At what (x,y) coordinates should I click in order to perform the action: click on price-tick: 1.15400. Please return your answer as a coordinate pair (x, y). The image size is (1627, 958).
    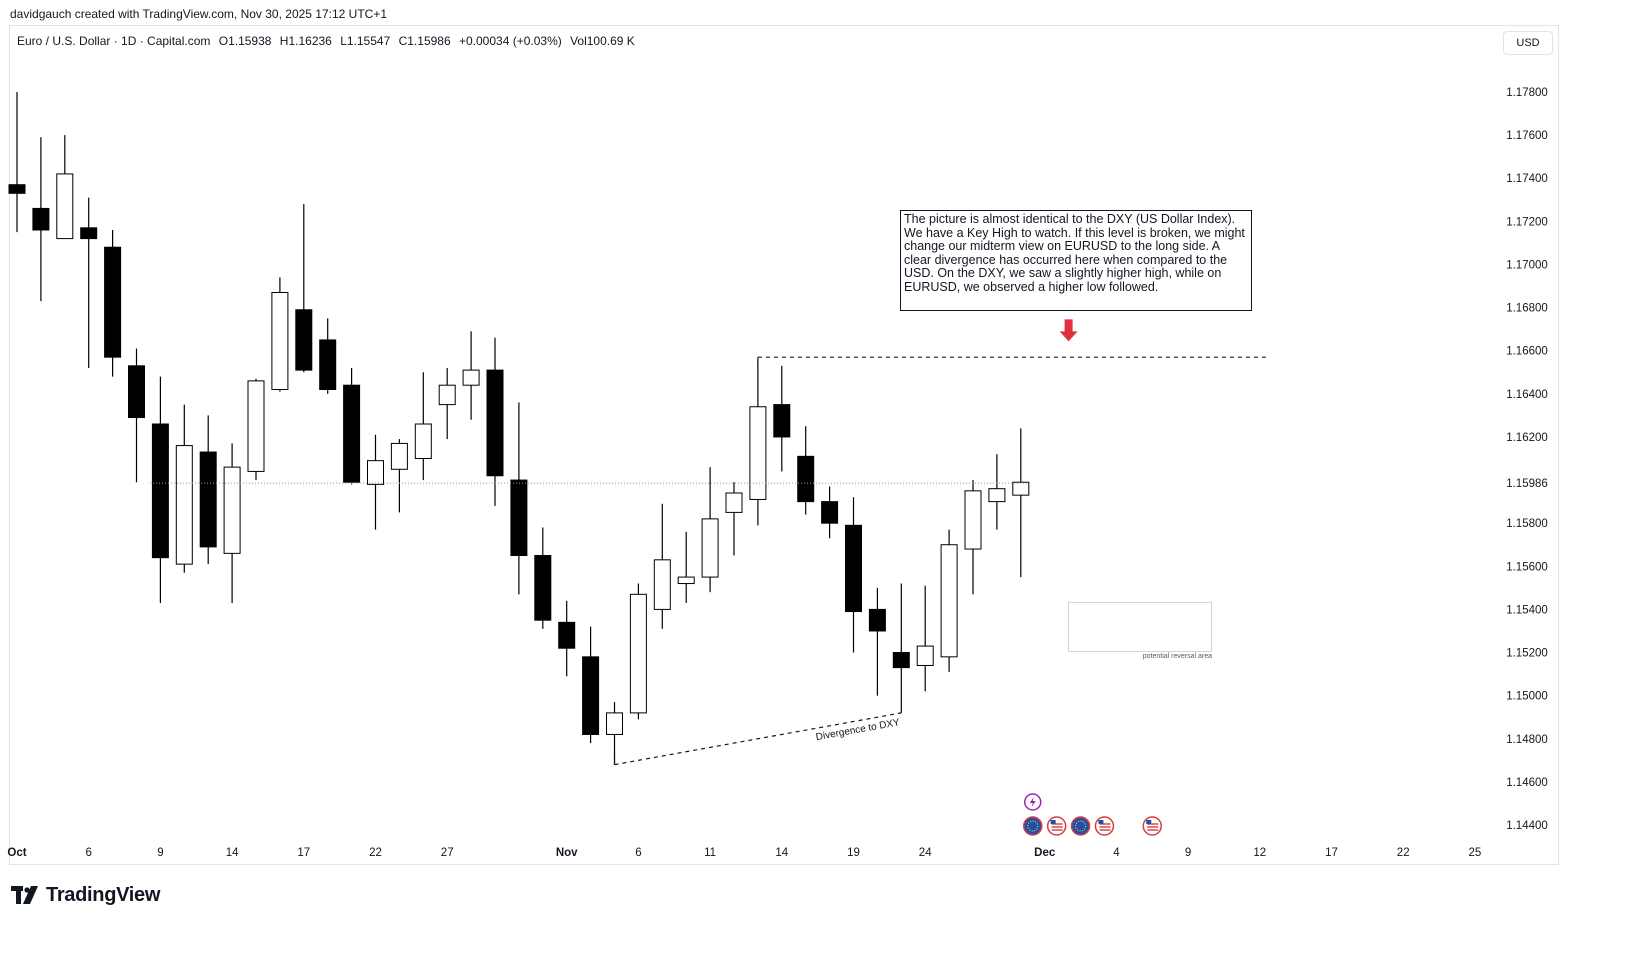
    Looking at the image, I should click on (1527, 610).